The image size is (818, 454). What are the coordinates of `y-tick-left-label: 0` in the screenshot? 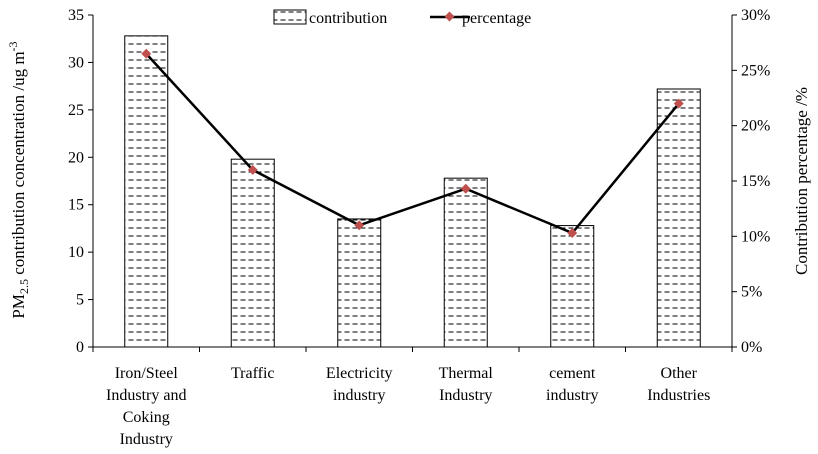 It's located at (80, 347).